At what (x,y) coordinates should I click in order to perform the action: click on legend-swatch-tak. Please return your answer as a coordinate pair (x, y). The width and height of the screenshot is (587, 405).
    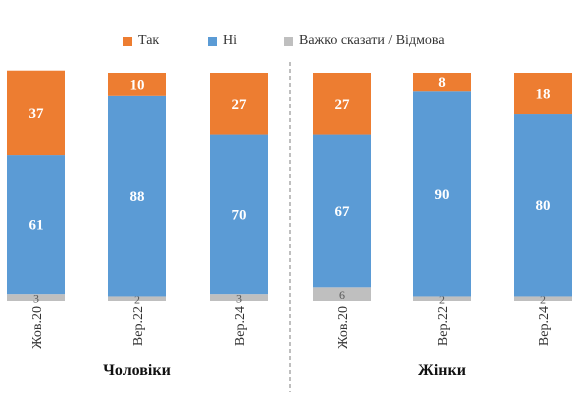
    Looking at the image, I should click on (127, 41).